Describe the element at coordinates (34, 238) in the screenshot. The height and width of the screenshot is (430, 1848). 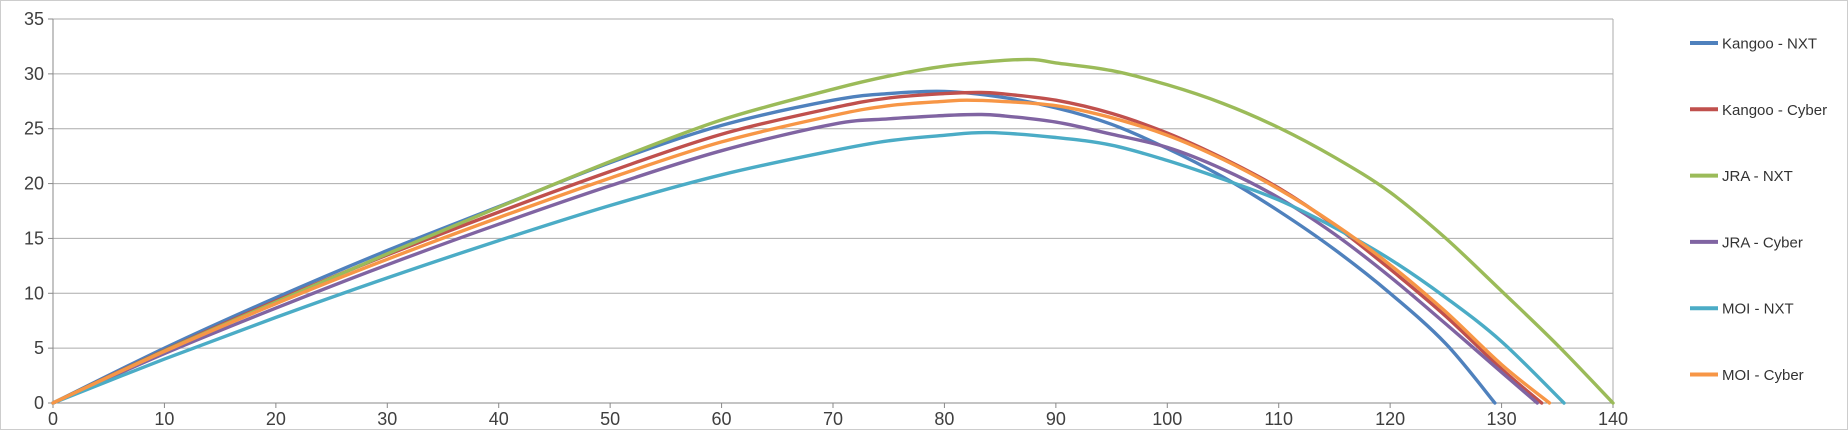
I see `y-tick-label-15: 15` at that location.